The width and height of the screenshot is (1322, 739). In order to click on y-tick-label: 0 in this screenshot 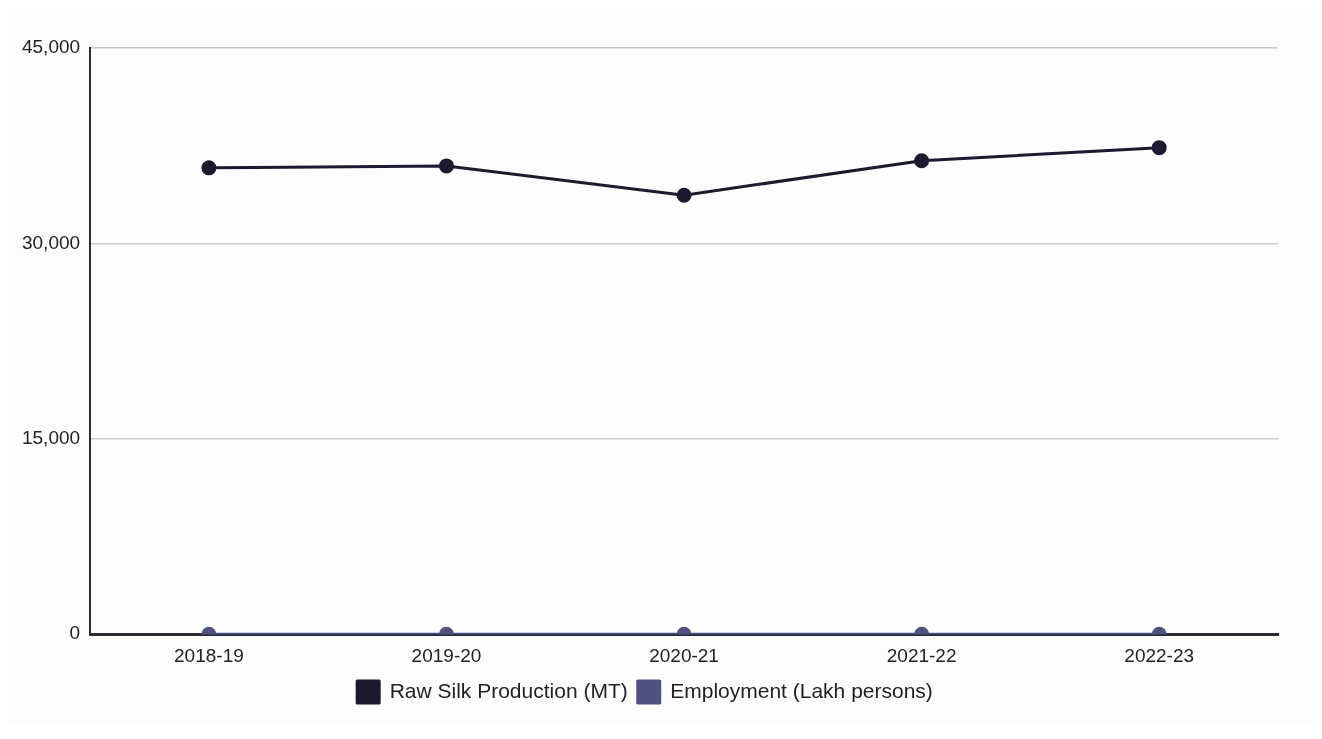, I will do `click(75, 633)`.